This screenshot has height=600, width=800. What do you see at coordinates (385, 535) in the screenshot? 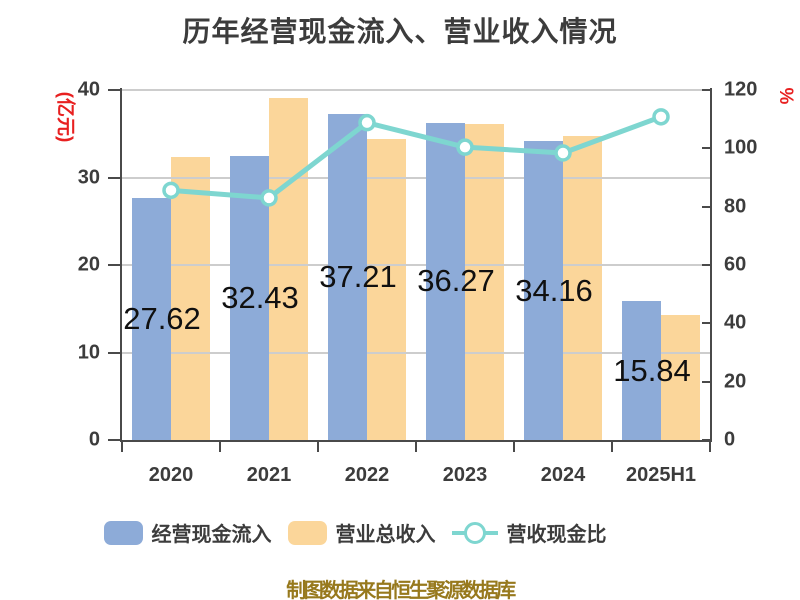
I see `legend-label-revenue: 营业总收入` at bounding box center [385, 535].